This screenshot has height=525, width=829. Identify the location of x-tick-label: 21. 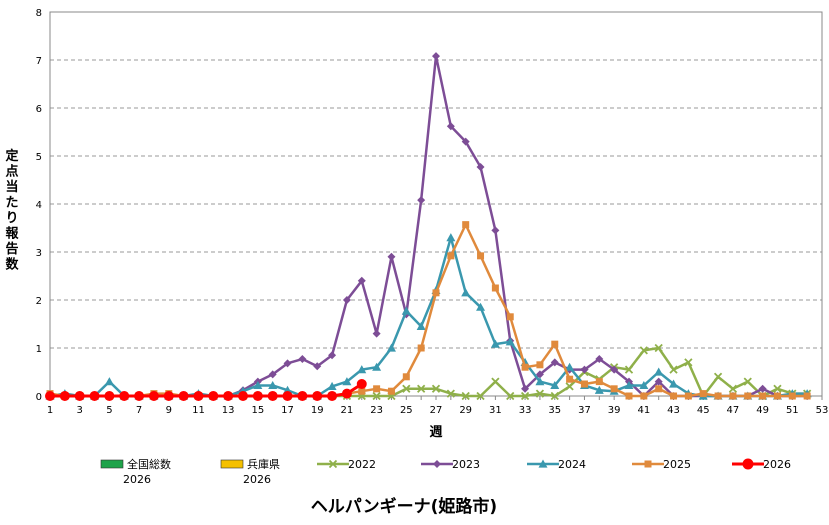
(347, 410).